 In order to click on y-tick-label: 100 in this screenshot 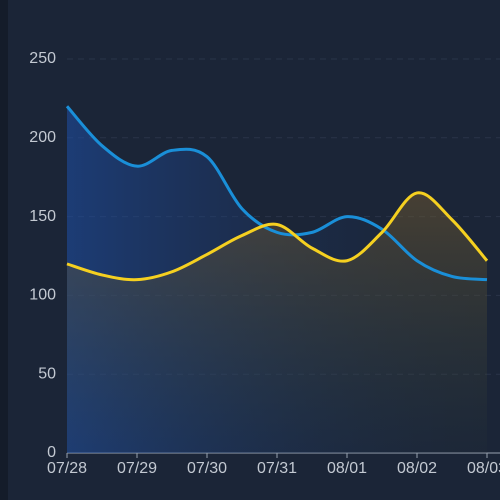, I will do `click(42, 295)`.